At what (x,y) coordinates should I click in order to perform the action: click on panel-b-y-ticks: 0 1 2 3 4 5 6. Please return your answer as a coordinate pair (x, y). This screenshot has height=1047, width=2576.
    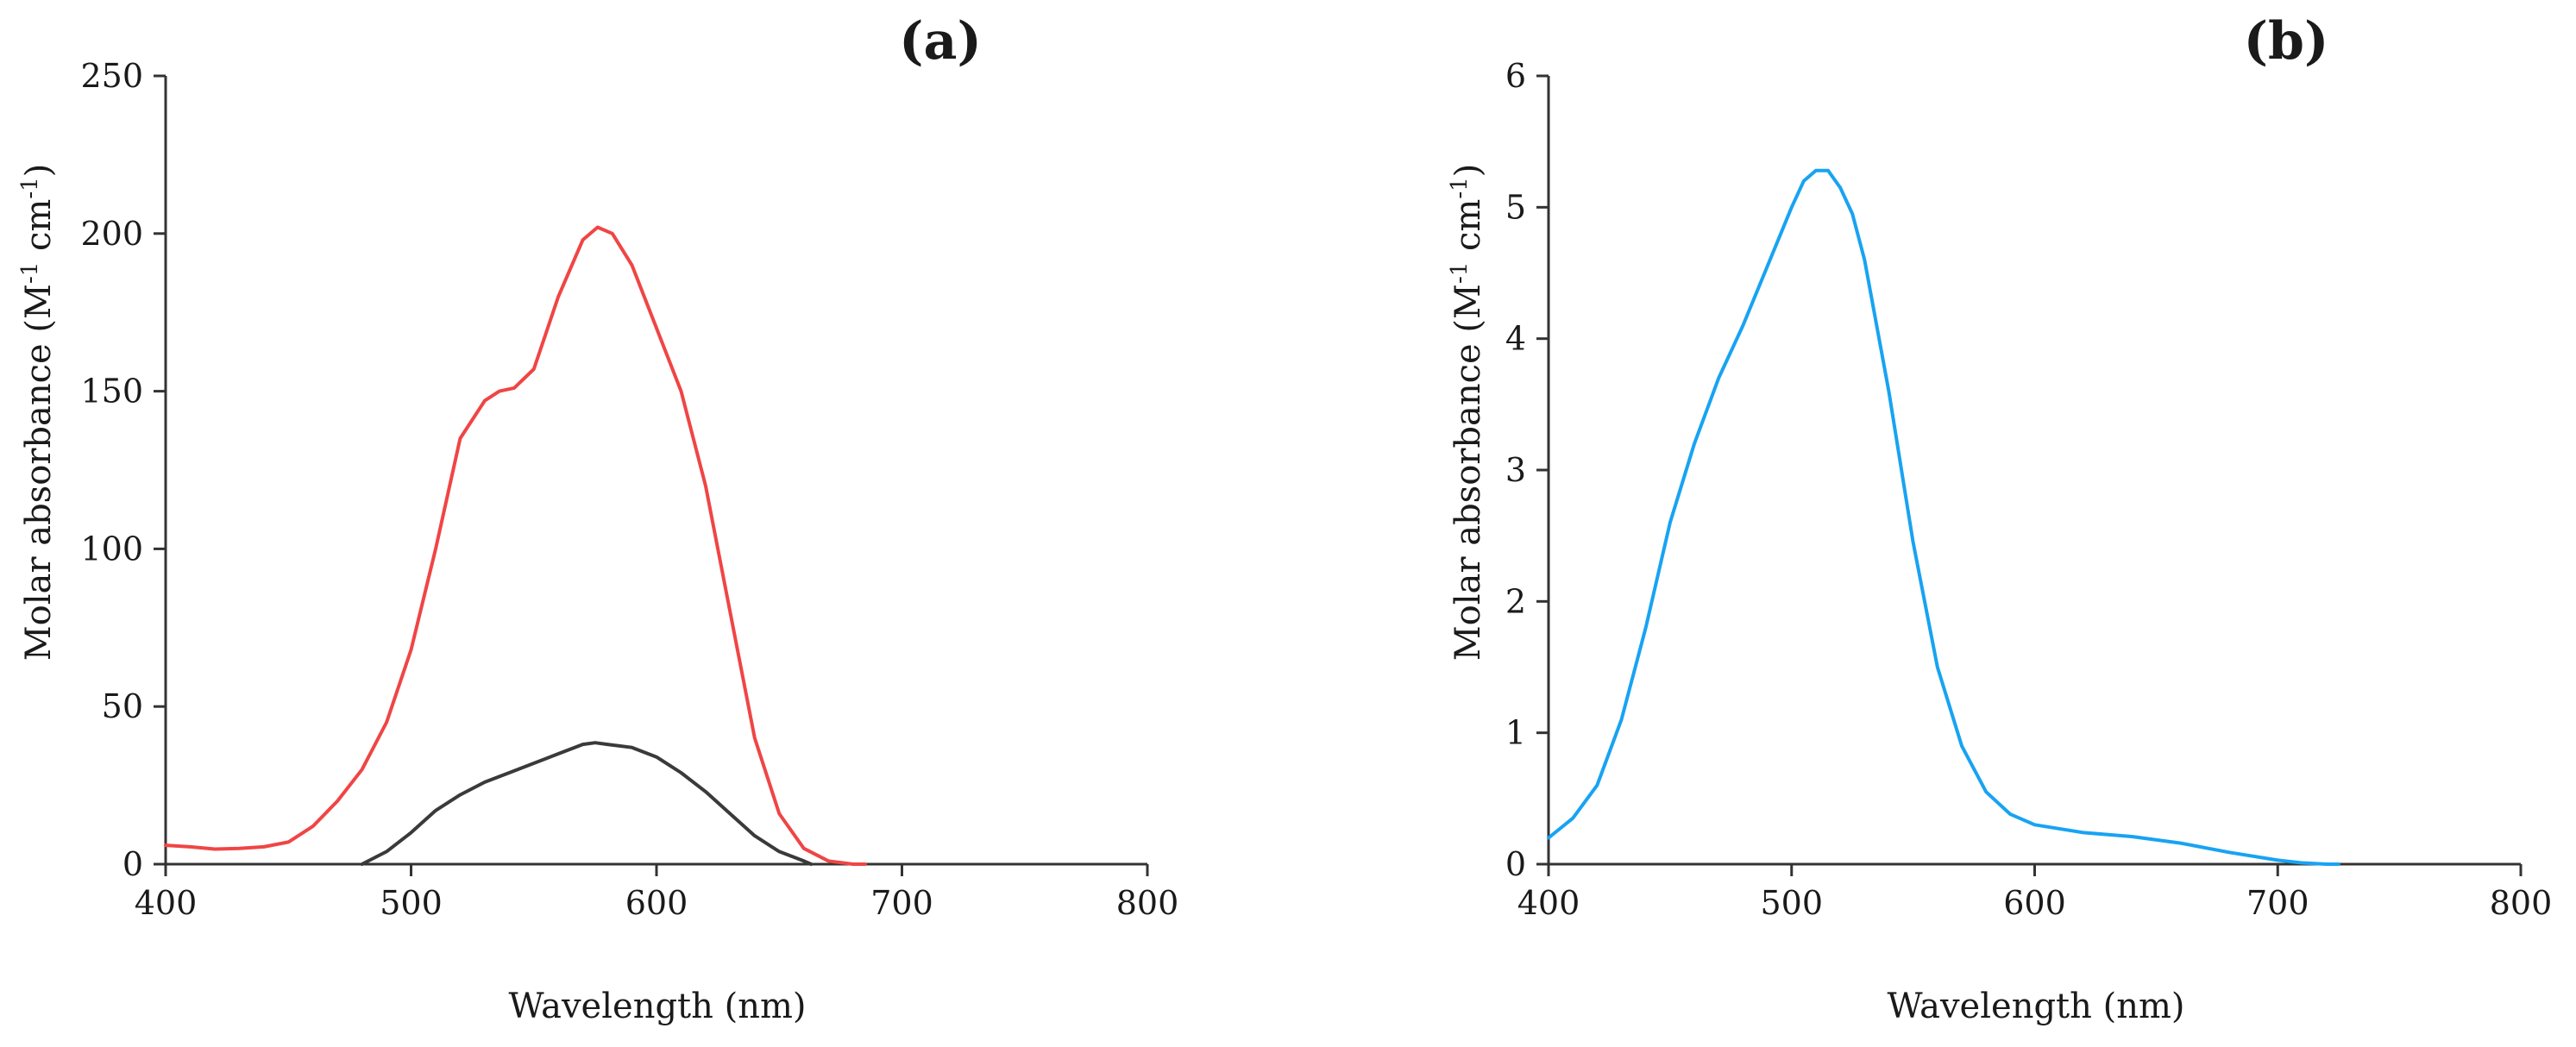
    Looking at the image, I should click on (1527, 470).